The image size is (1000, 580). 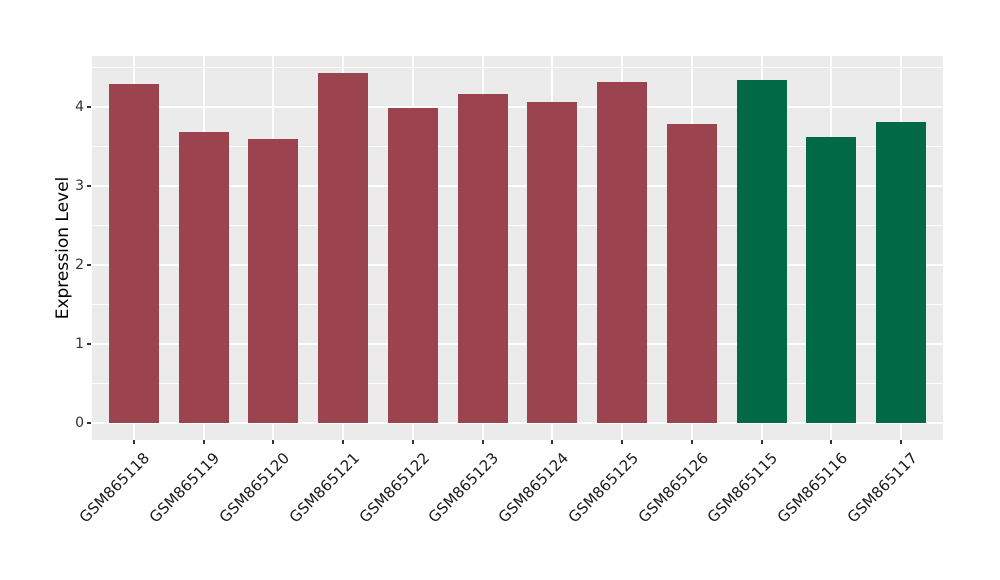 What do you see at coordinates (482, 258) in the screenshot?
I see `bar-GSM865123` at bounding box center [482, 258].